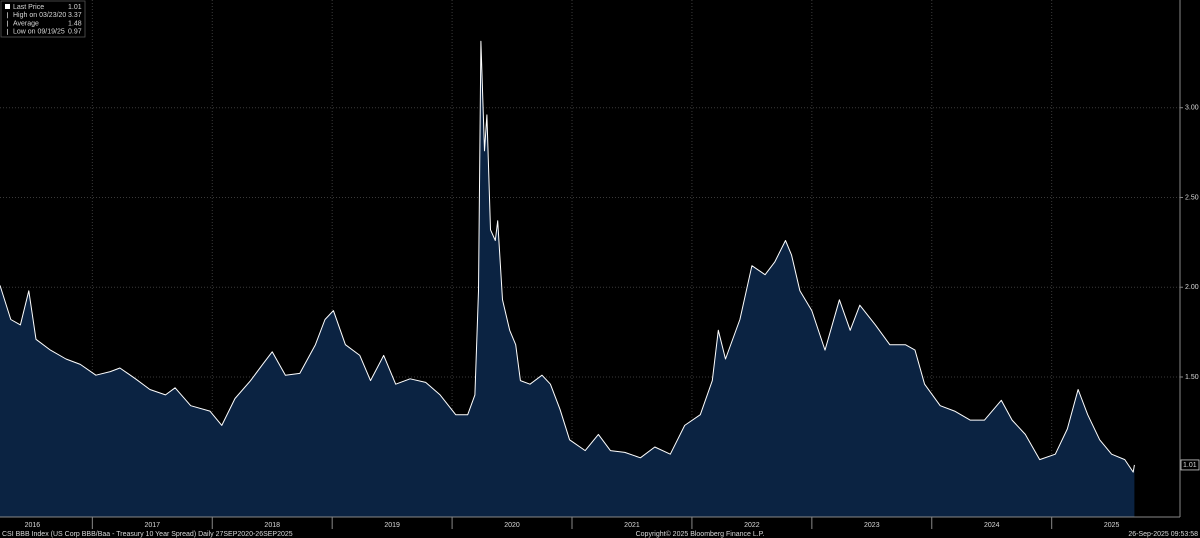 This screenshot has width=1200, height=538. Describe the element at coordinates (1192, 108) in the screenshot. I see `y-tick-label: 3.00` at that location.